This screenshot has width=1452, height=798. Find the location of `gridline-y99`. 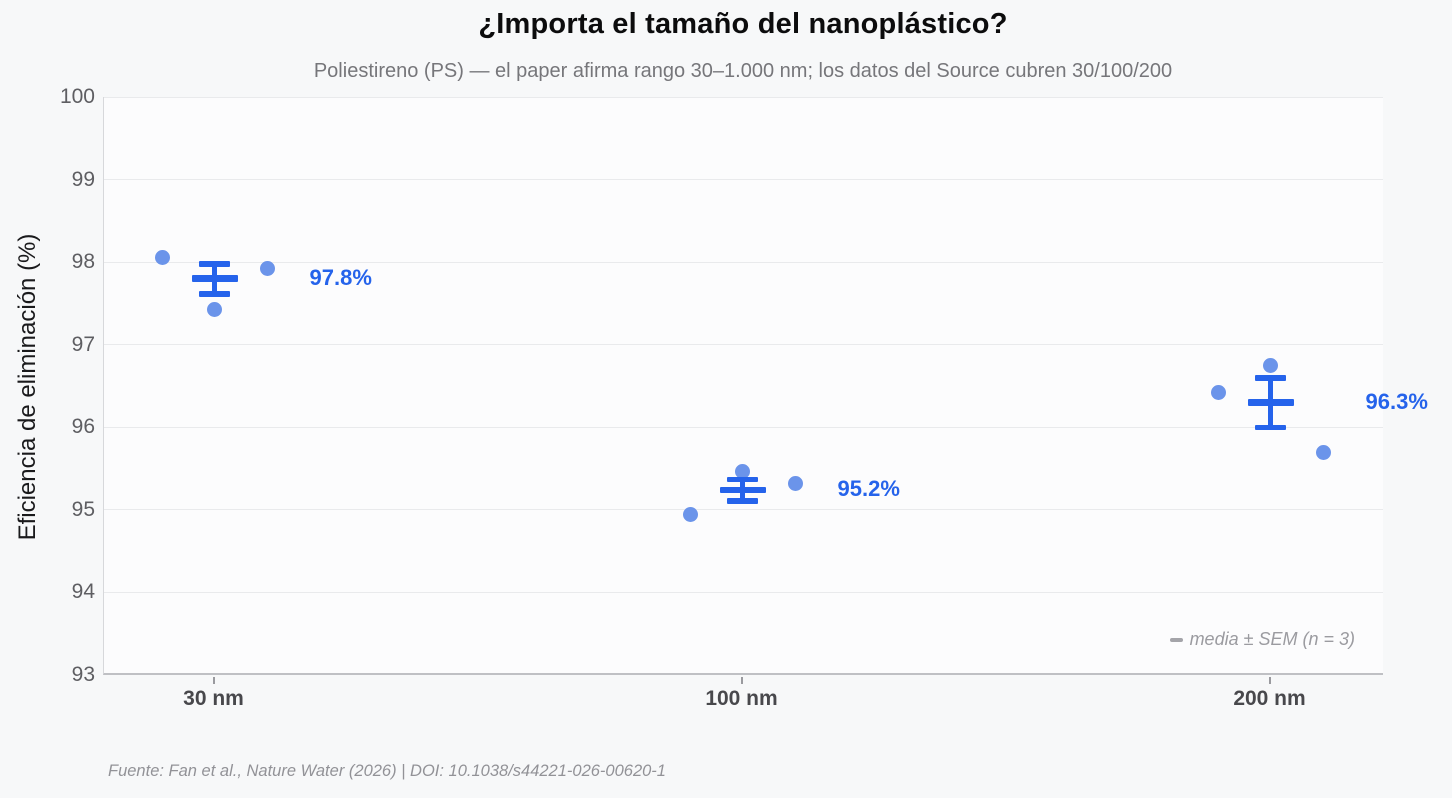

gridline-y99 is located at coordinates (743, 180).